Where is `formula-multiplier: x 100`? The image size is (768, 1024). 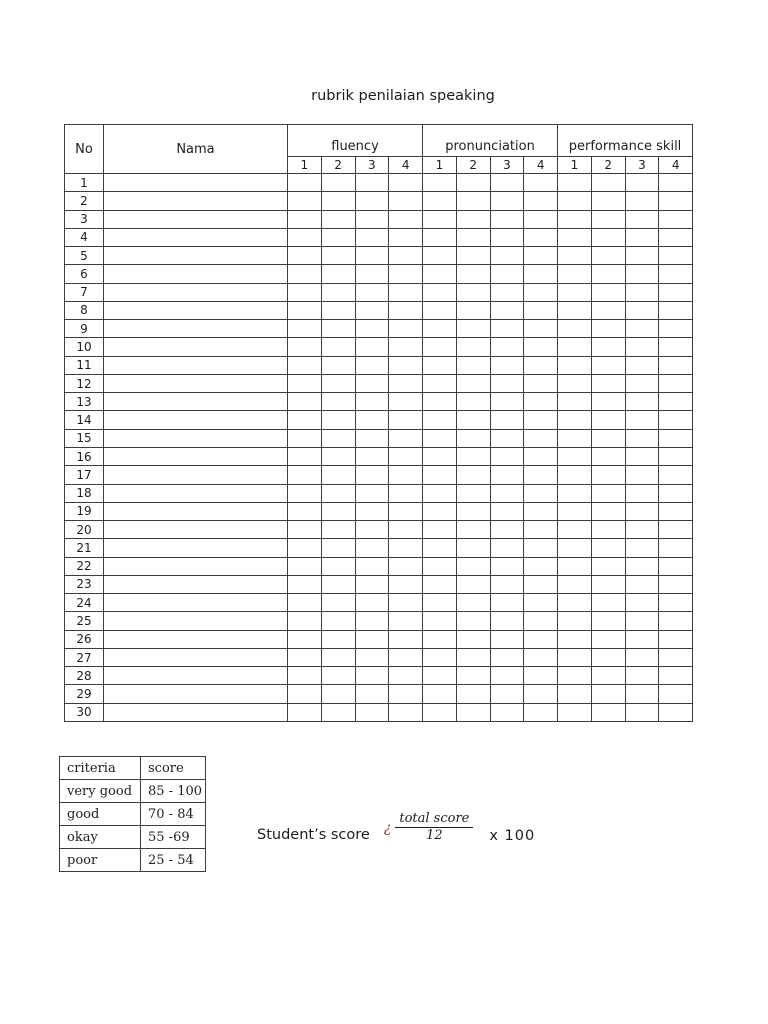 formula-multiplier: x 100 is located at coordinates (512, 836).